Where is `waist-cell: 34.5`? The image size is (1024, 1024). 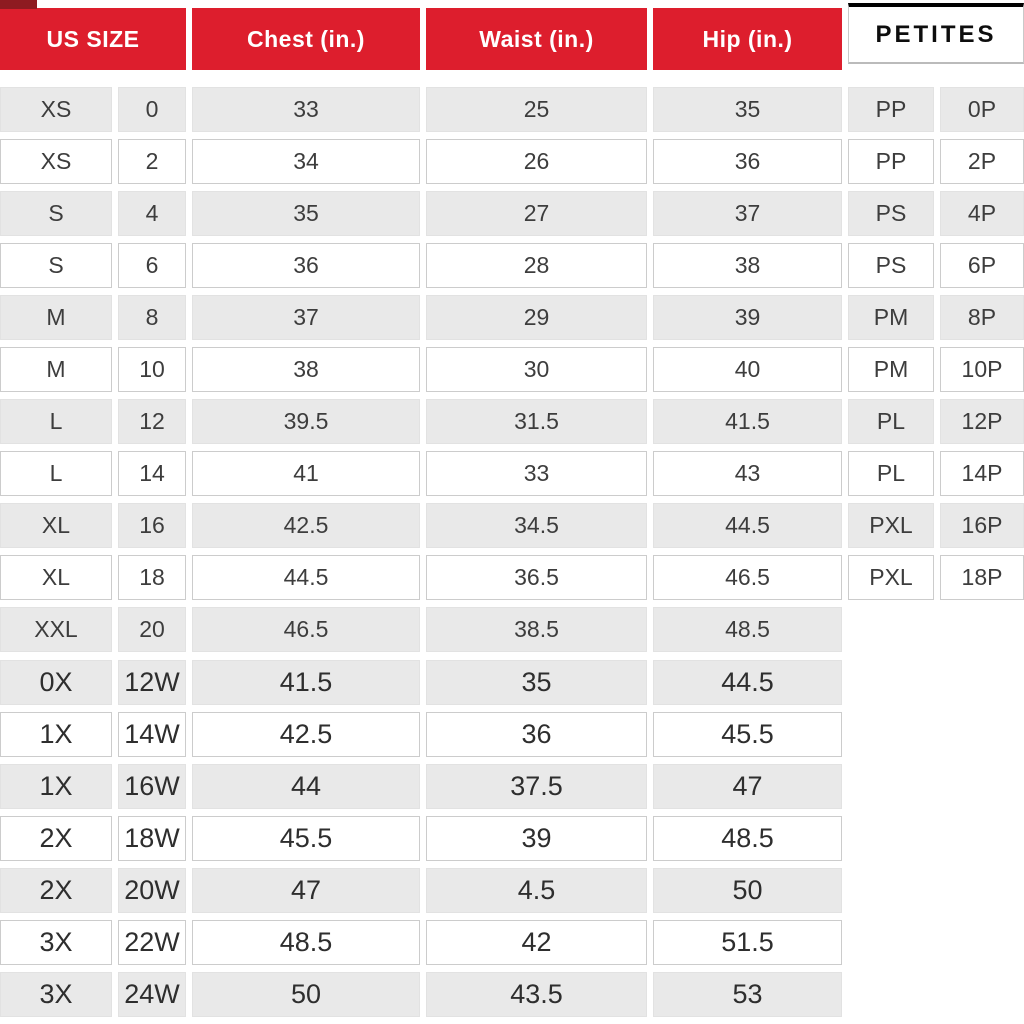 waist-cell: 34.5 is located at coordinates (536, 525).